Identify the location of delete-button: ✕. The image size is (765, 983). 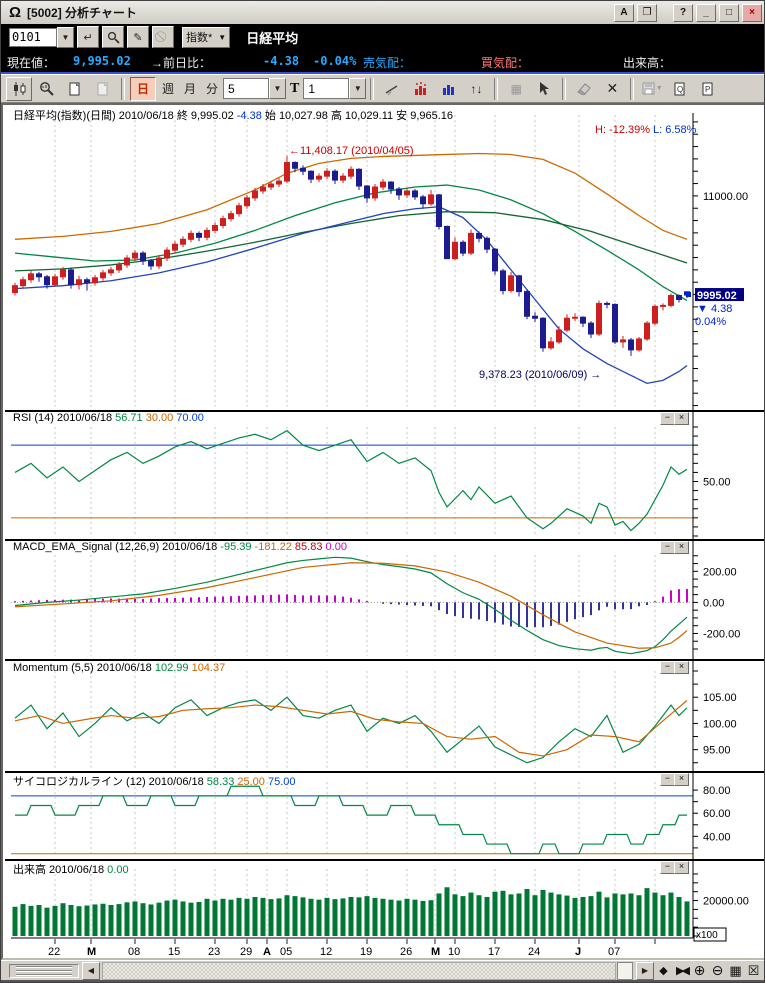
(612, 88).